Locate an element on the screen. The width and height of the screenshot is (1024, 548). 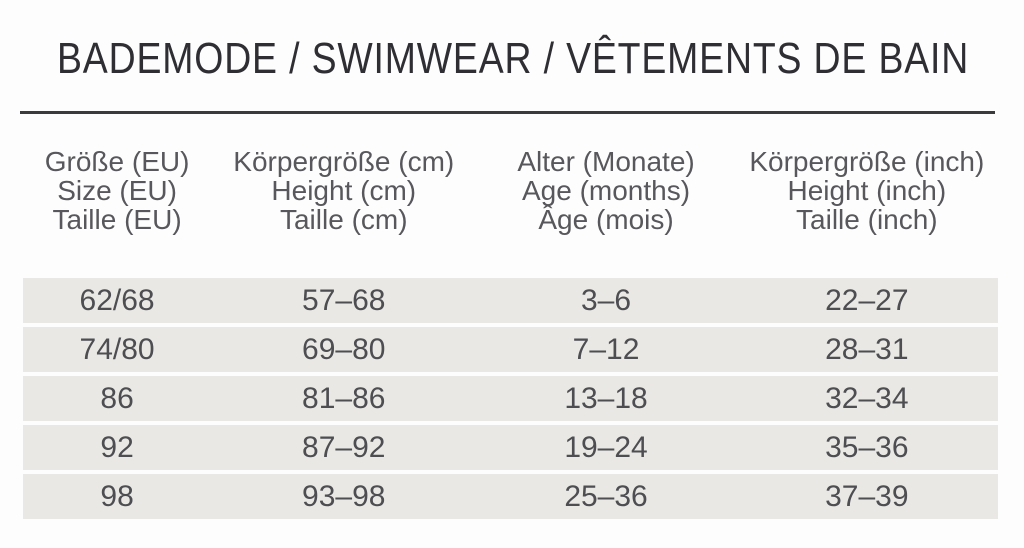
table-cell: 81–86 is located at coordinates (344, 398).